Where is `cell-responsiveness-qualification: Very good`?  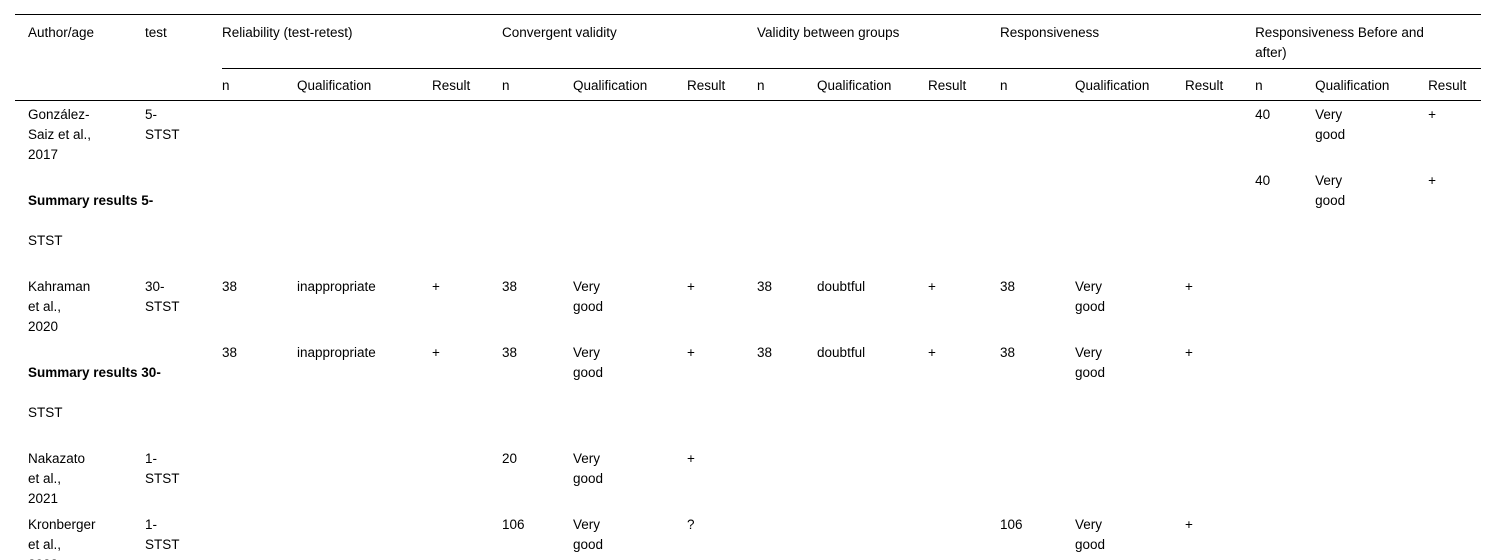 cell-responsiveness-qualification: Very good is located at coordinates (1090, 534).